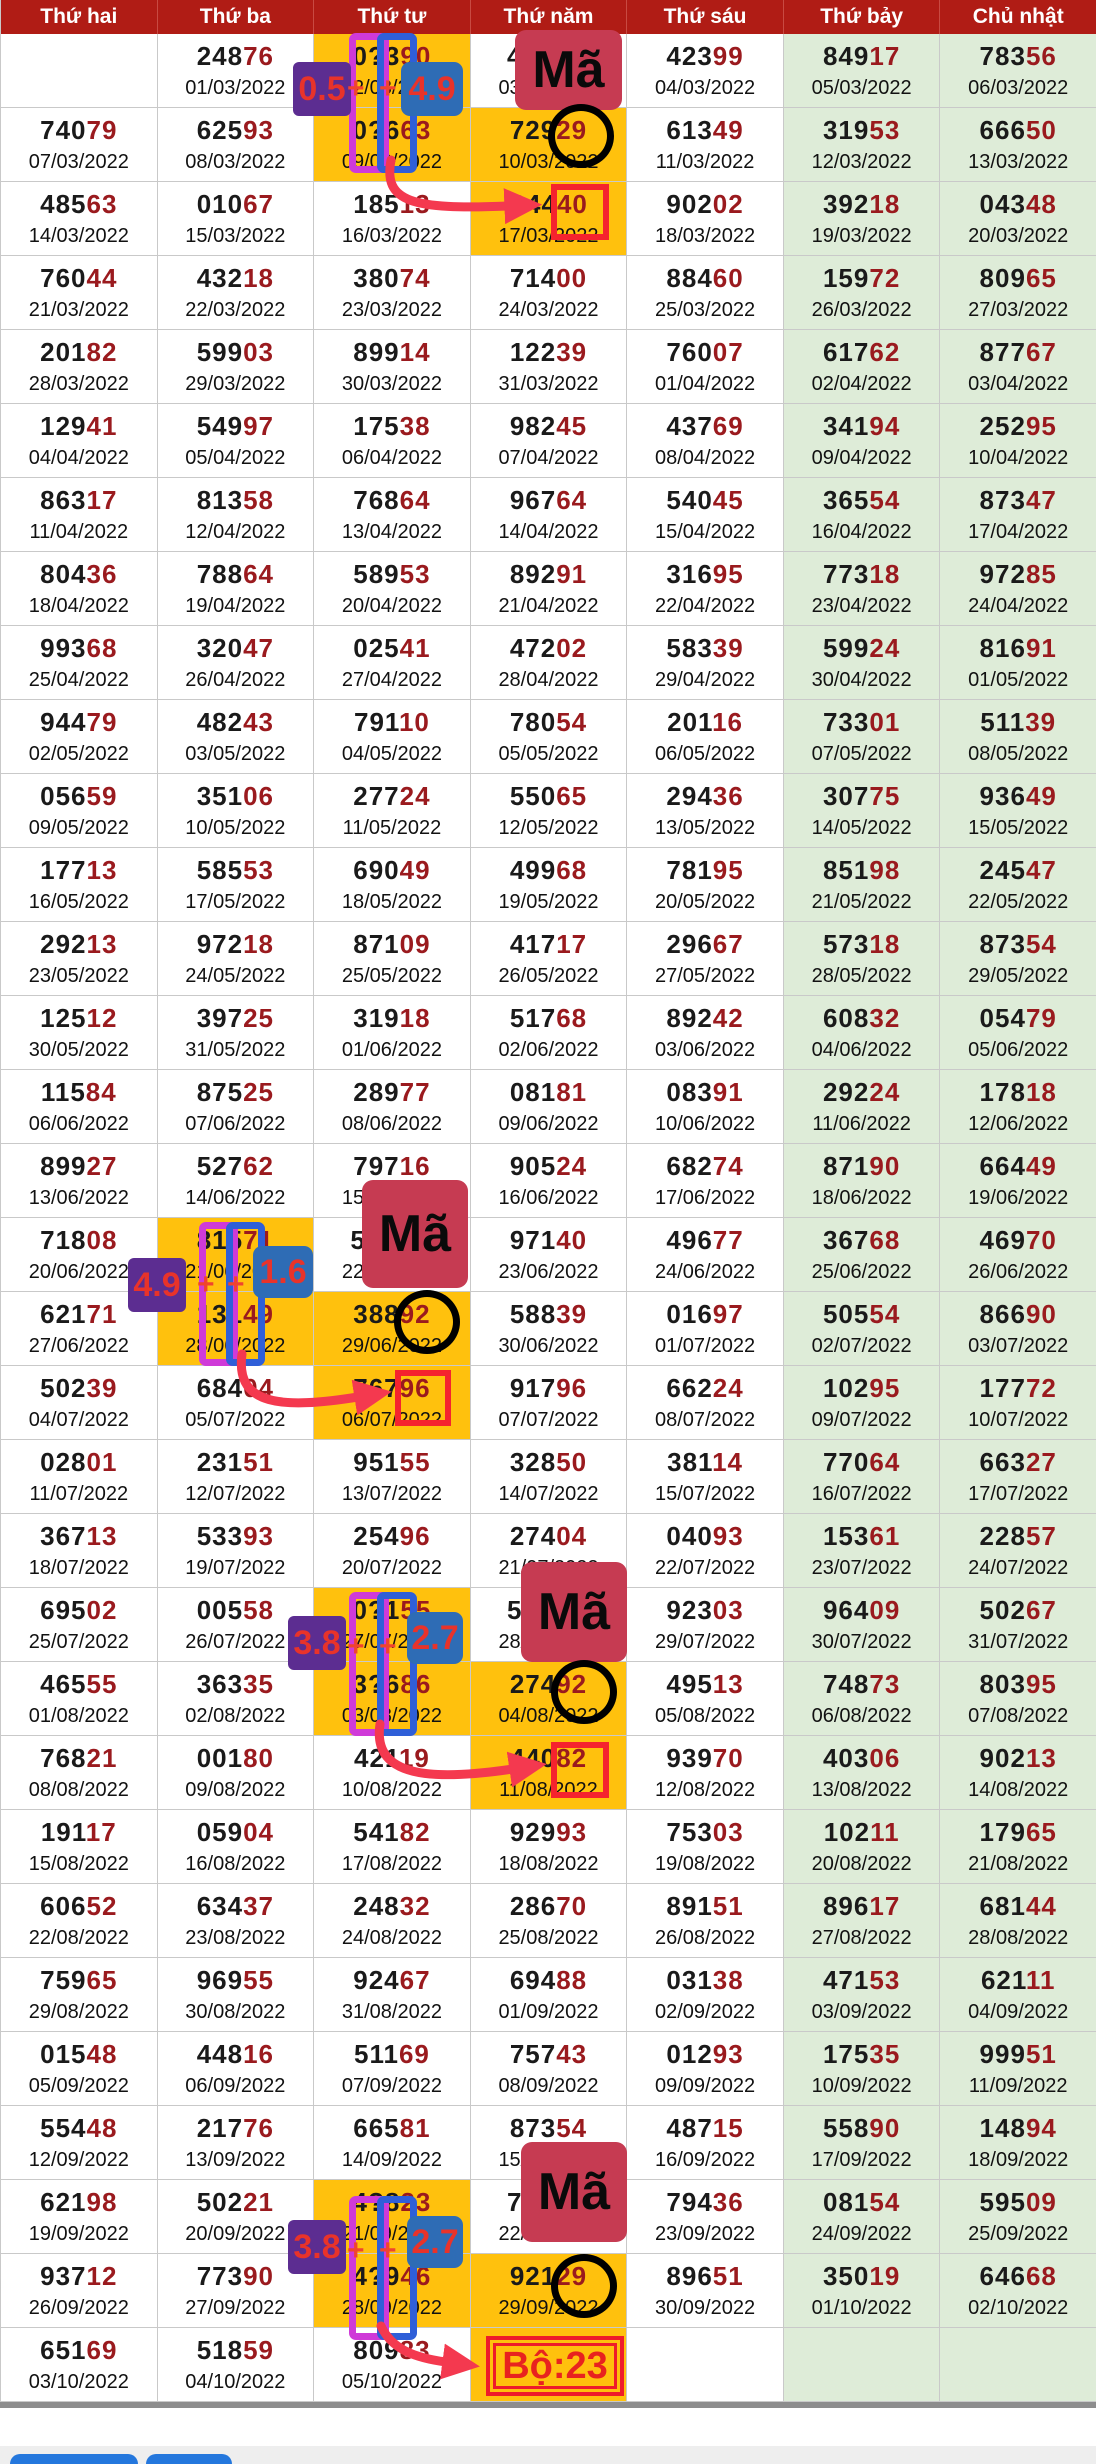  Describe the element at coordinates (391, 1642) in the screenshot. I see `result-date: 27/07/2022` at that location.